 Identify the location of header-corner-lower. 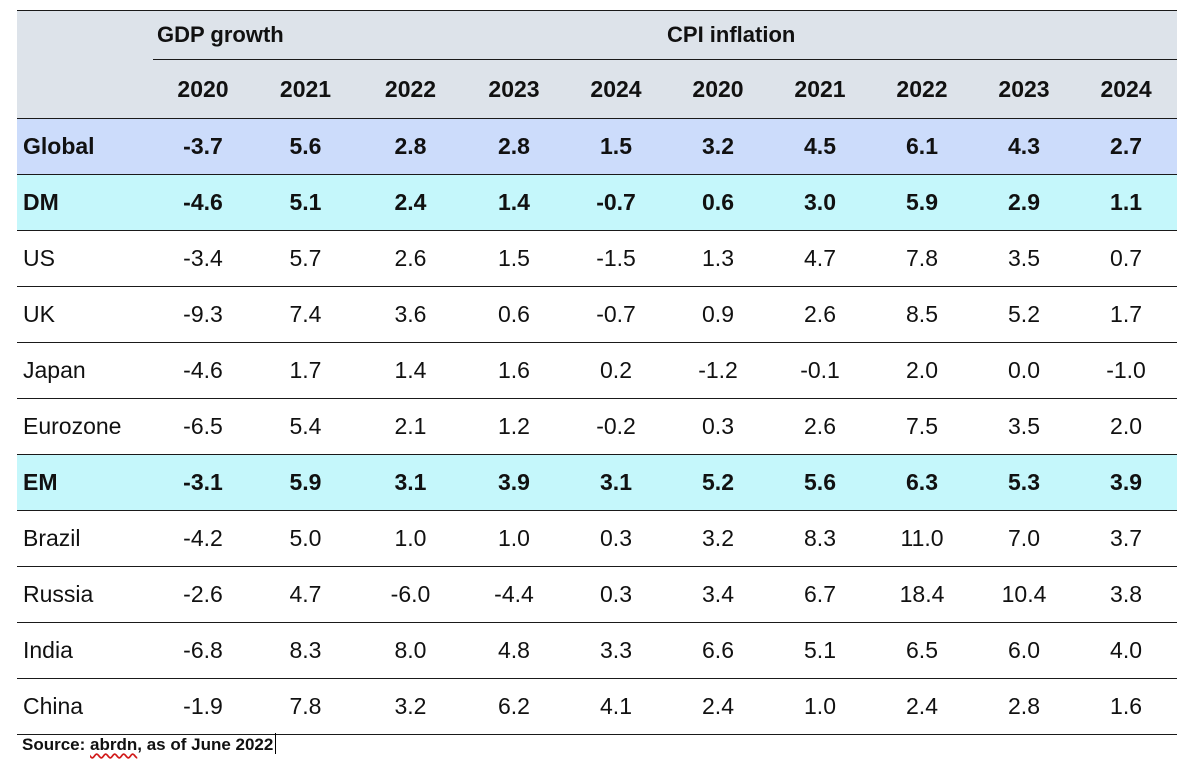
(85, 89).